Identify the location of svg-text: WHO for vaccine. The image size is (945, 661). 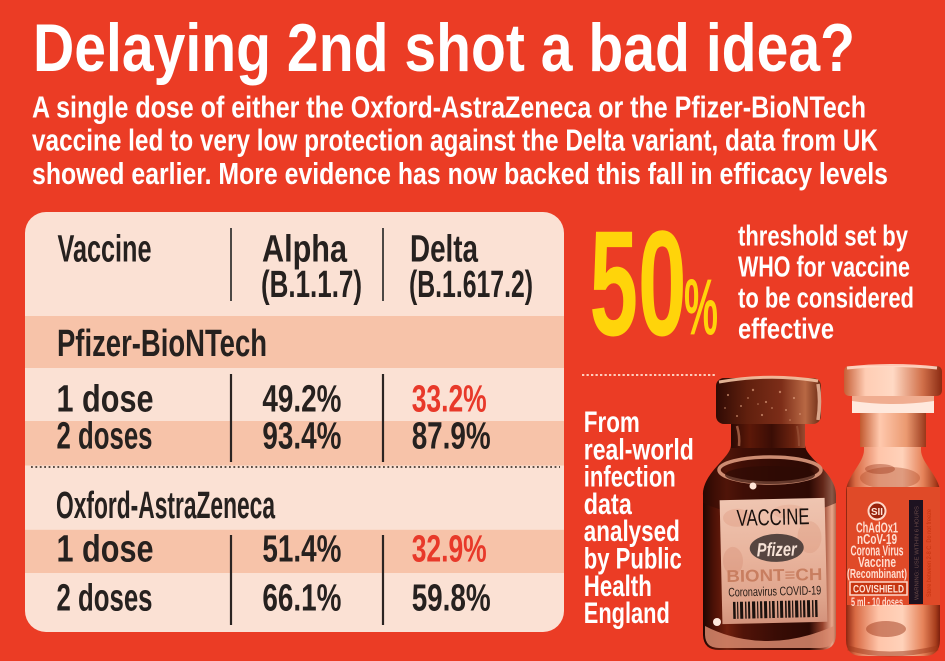
(824, 268).